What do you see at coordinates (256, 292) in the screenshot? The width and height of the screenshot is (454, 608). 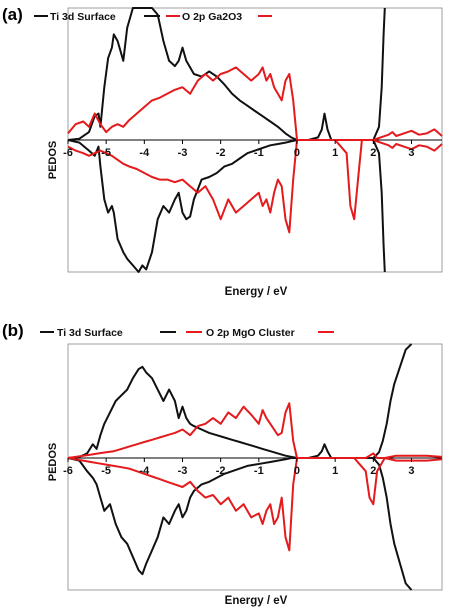 I see `panel-a-xlabel: Energy / eV` at bounding box center [256, 292].